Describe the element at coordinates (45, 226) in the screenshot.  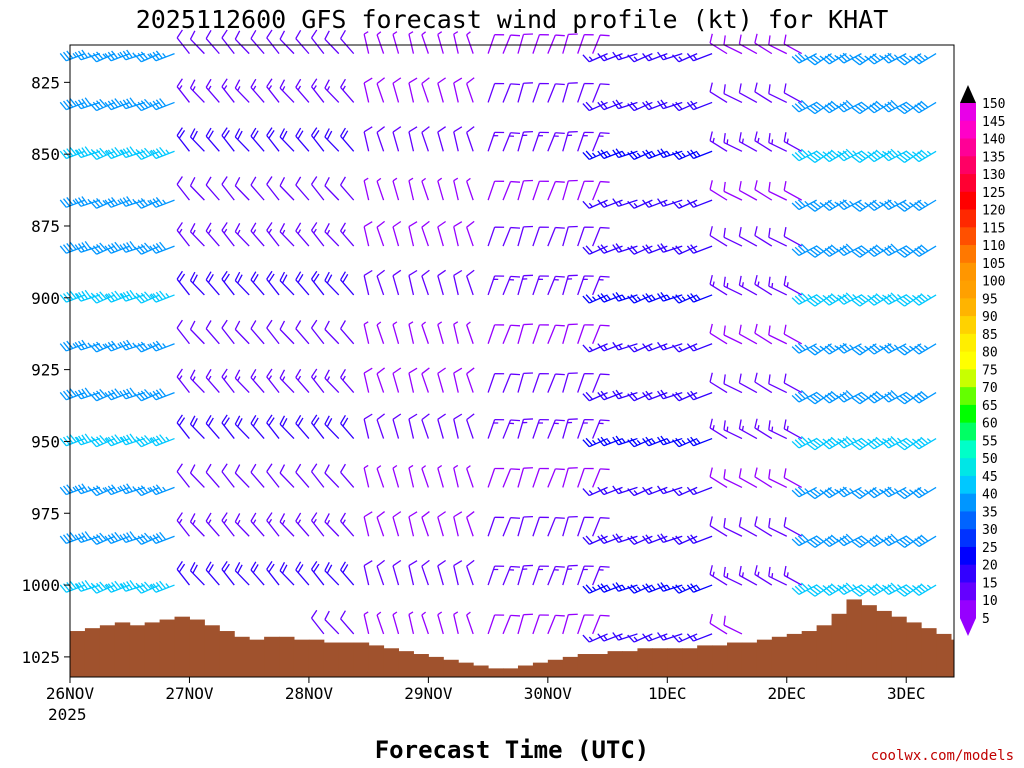
I see `y-tick-label: 875` at that location.